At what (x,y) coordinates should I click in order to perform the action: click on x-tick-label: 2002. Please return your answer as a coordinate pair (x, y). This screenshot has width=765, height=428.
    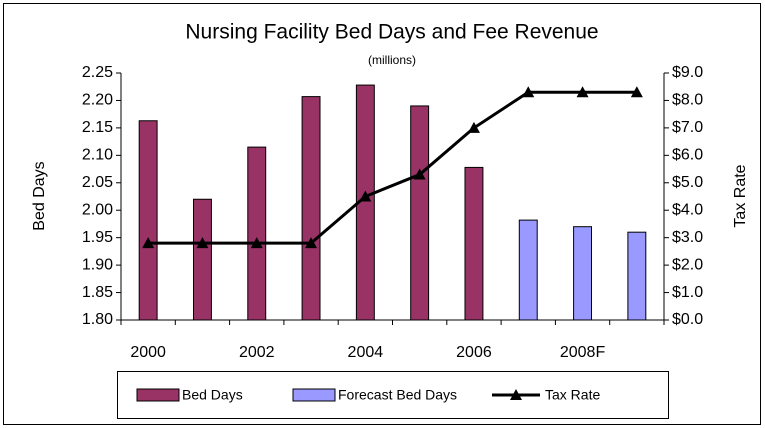
    Looking at the image, I should click on (257, 352).